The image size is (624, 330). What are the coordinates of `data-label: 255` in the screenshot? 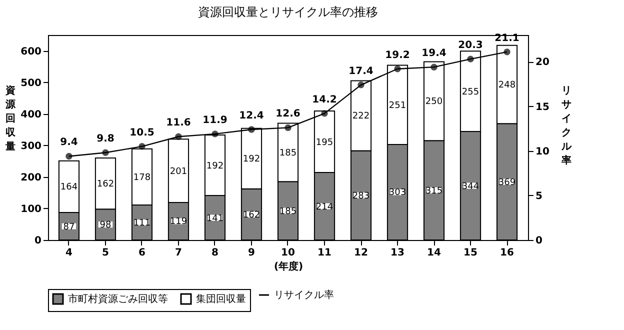 It's located at (471, 92).